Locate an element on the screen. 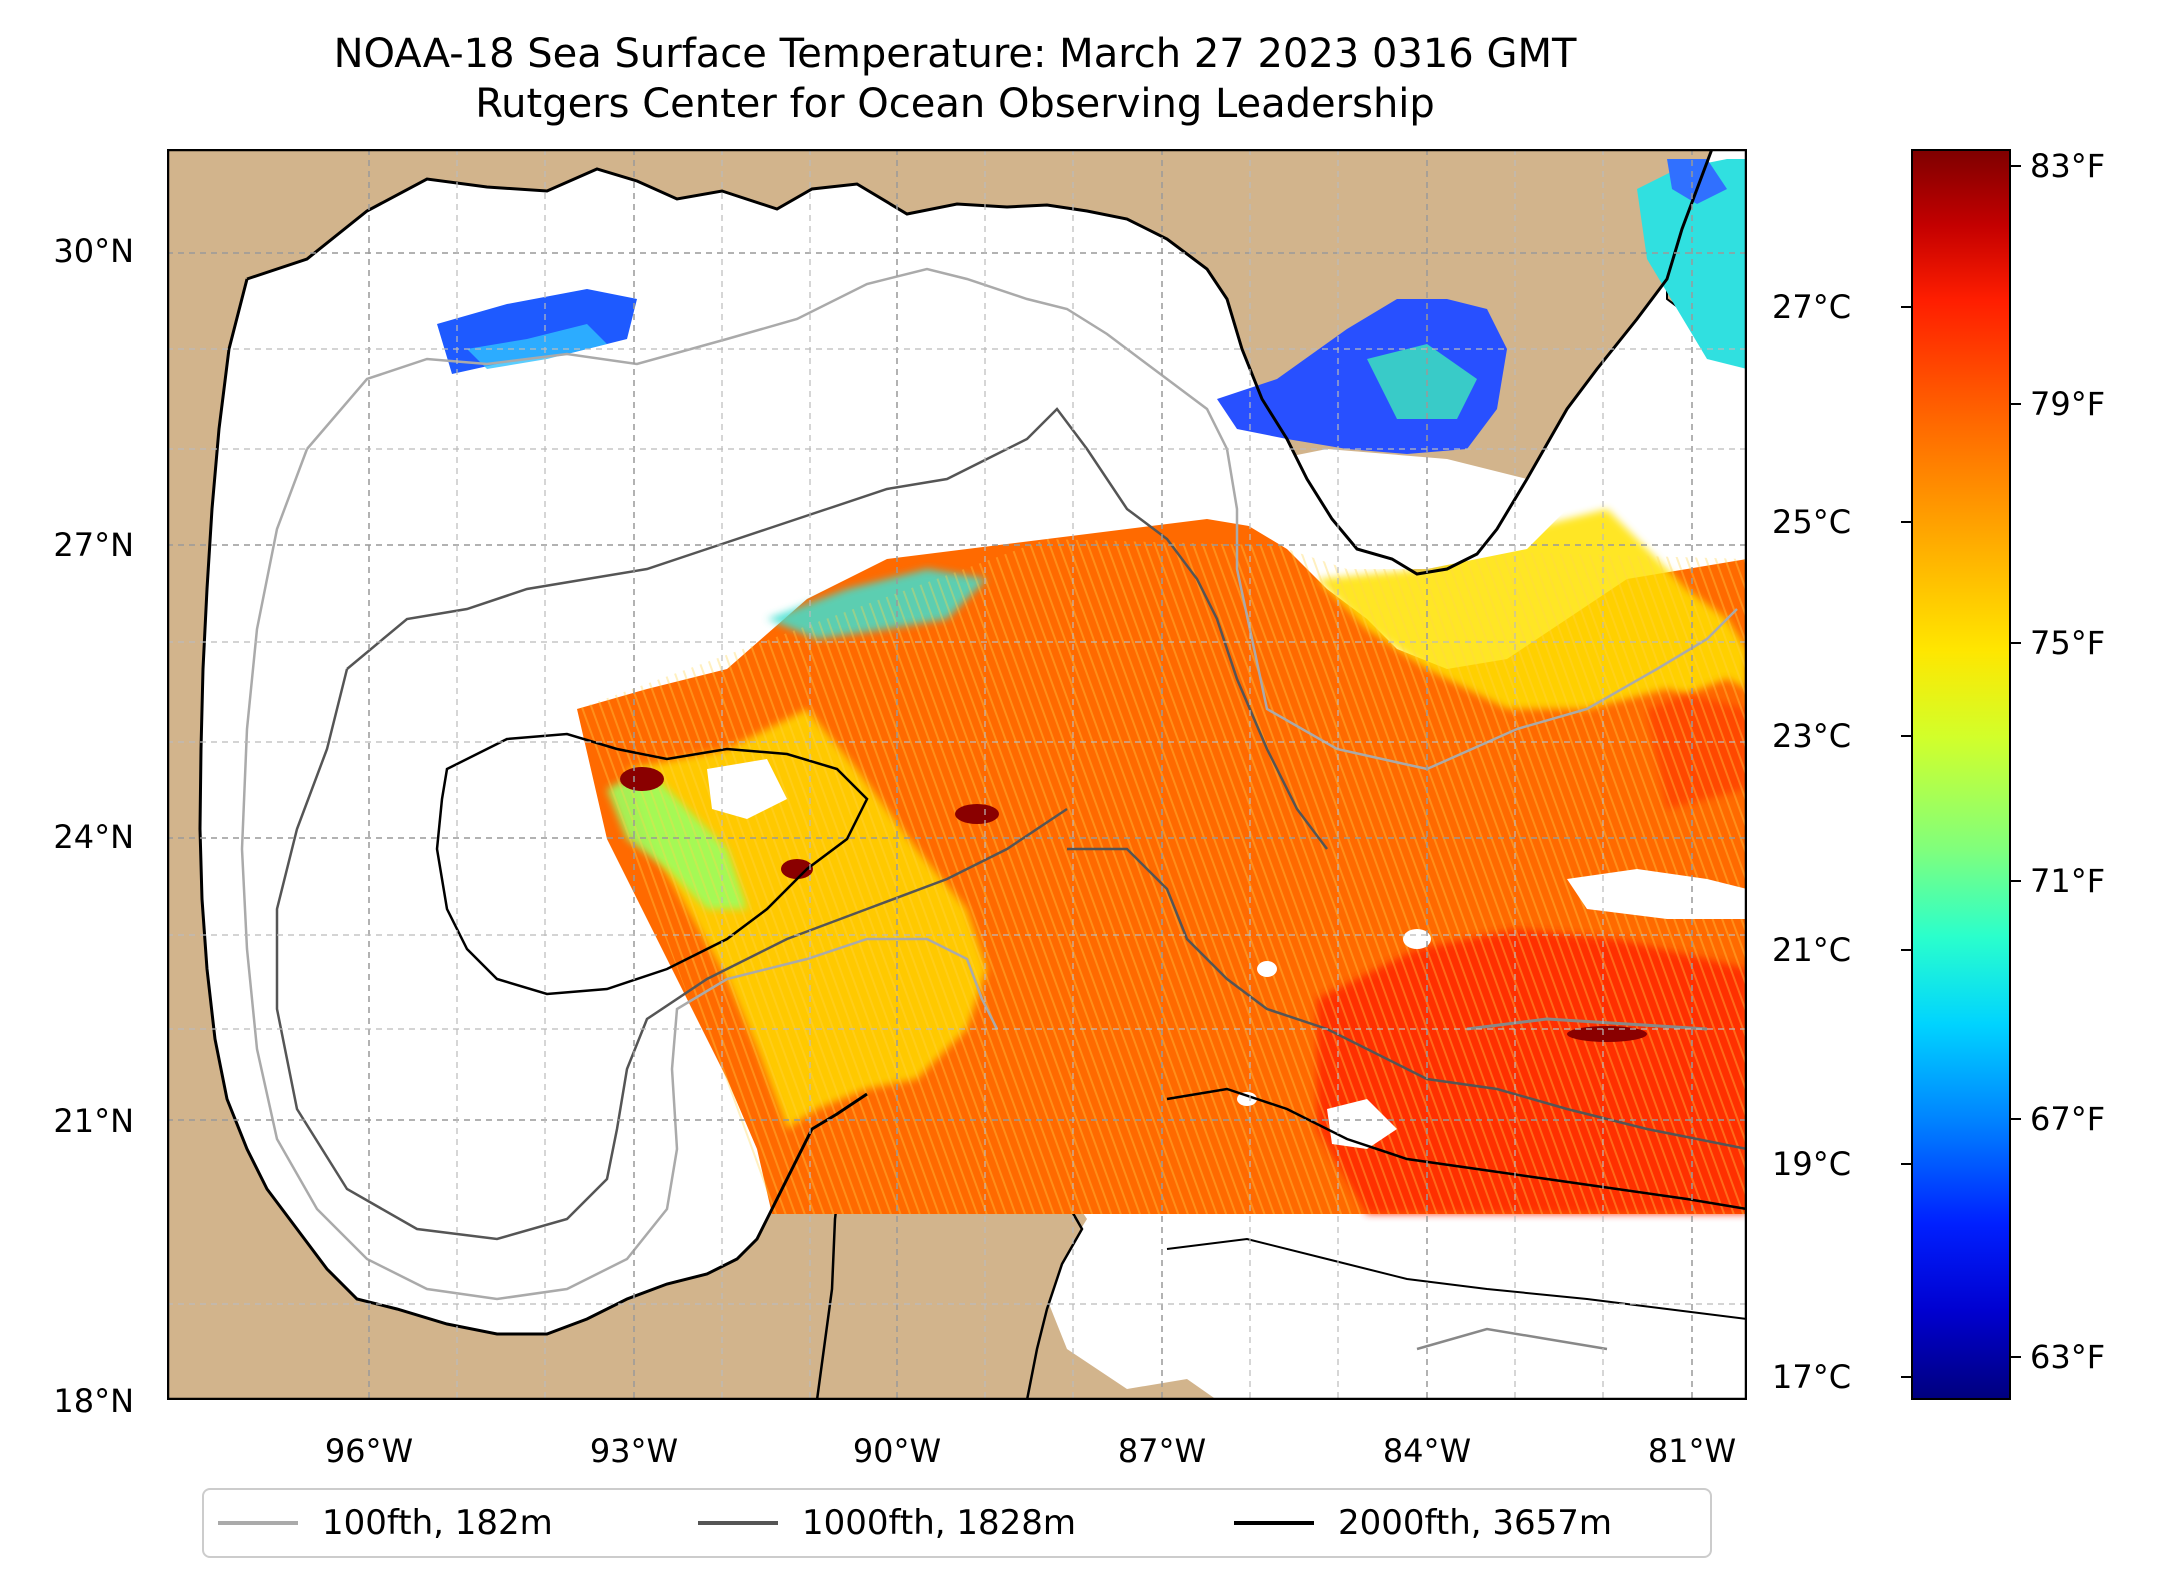 Image resolution: width=2160 pixels, height=1582 pixels. legend-item-1000fth: 1000fth, 1828m is located at coordinates (887, 1523).